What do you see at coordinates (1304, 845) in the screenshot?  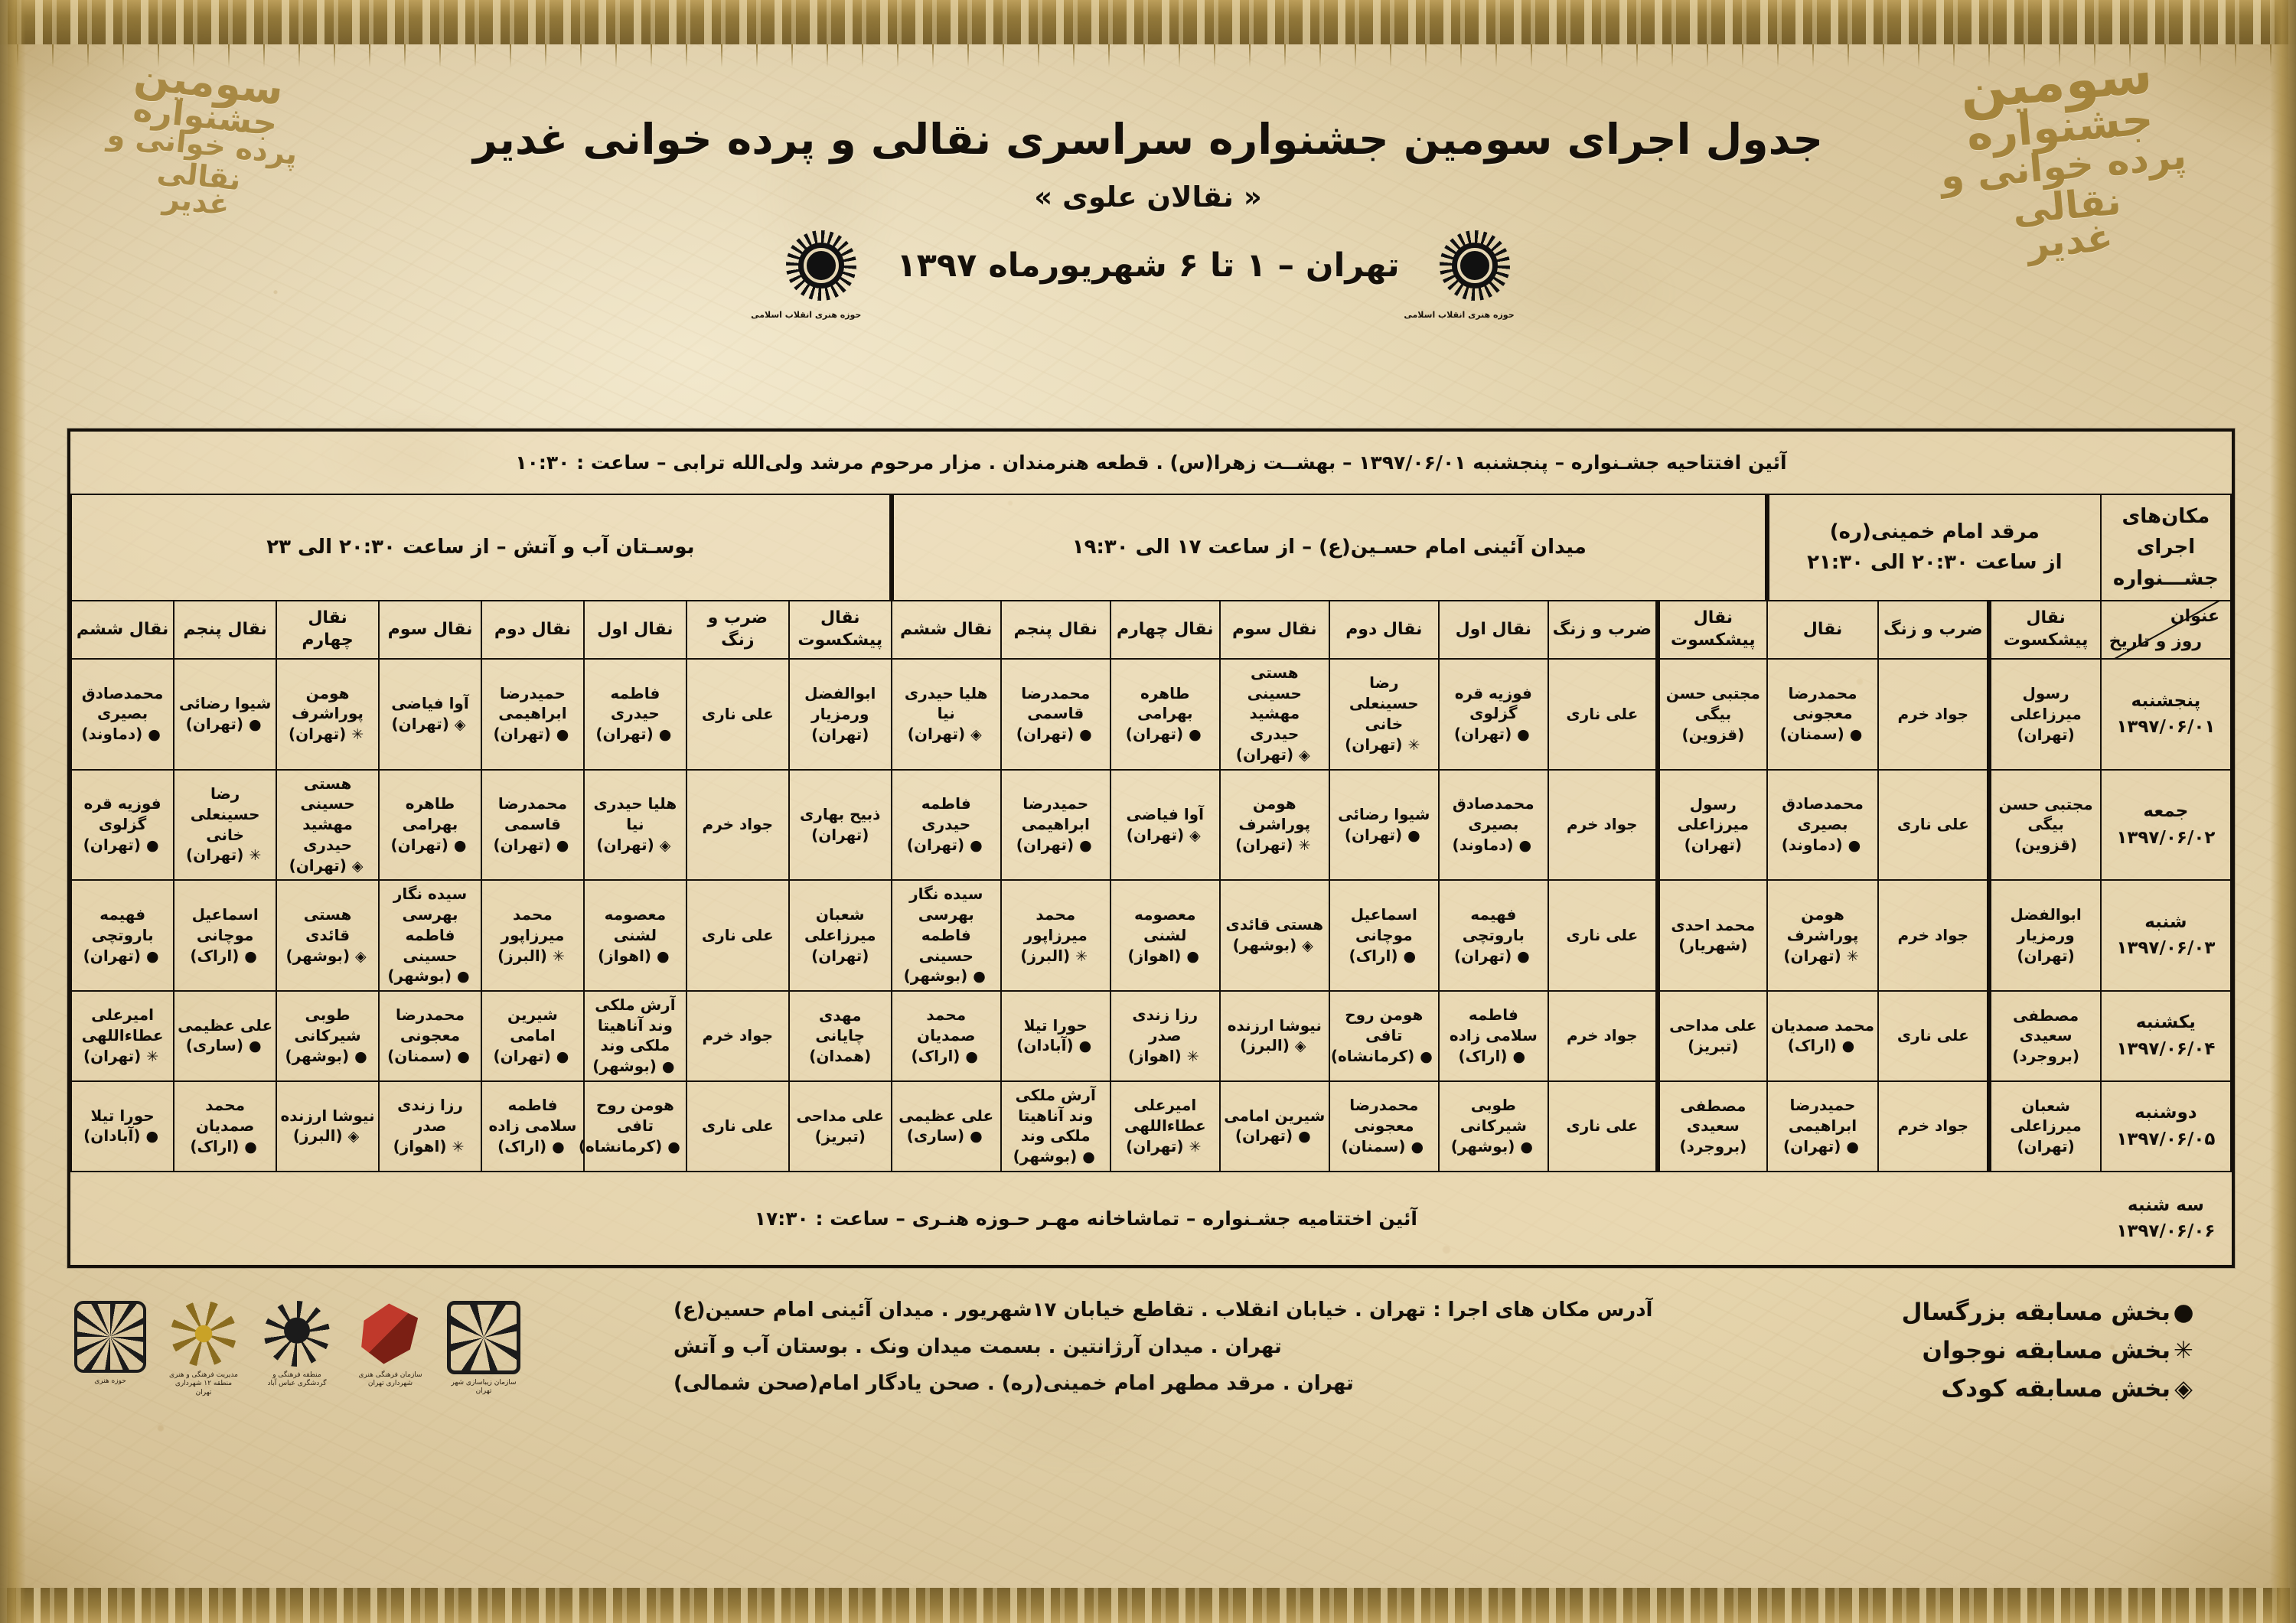 I see `category-mark-icon: ✳` at bounding box center [1304, 845].